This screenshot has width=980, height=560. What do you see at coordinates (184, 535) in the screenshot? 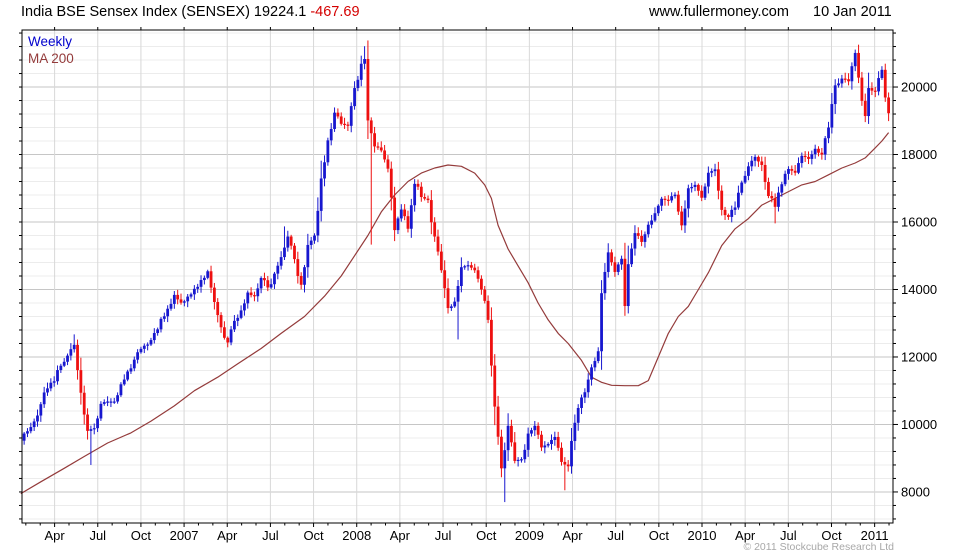
I see `svg-text: 2007` at bounding box center [184, 535].